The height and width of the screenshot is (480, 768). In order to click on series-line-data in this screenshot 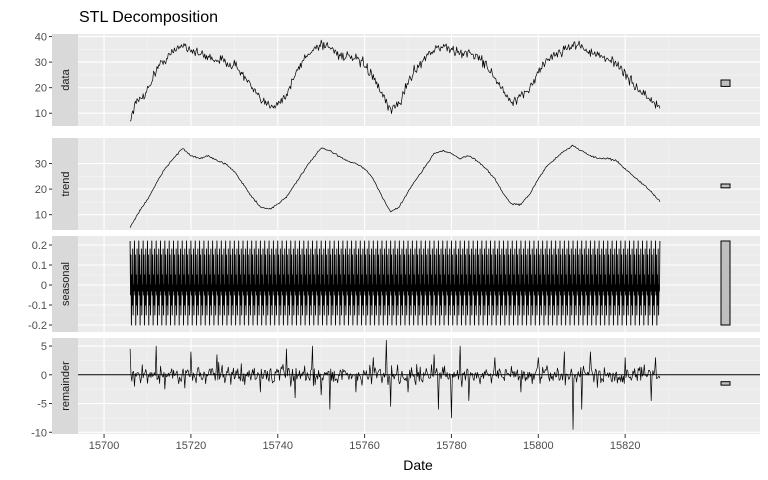, I will do `click(395, 80)`.